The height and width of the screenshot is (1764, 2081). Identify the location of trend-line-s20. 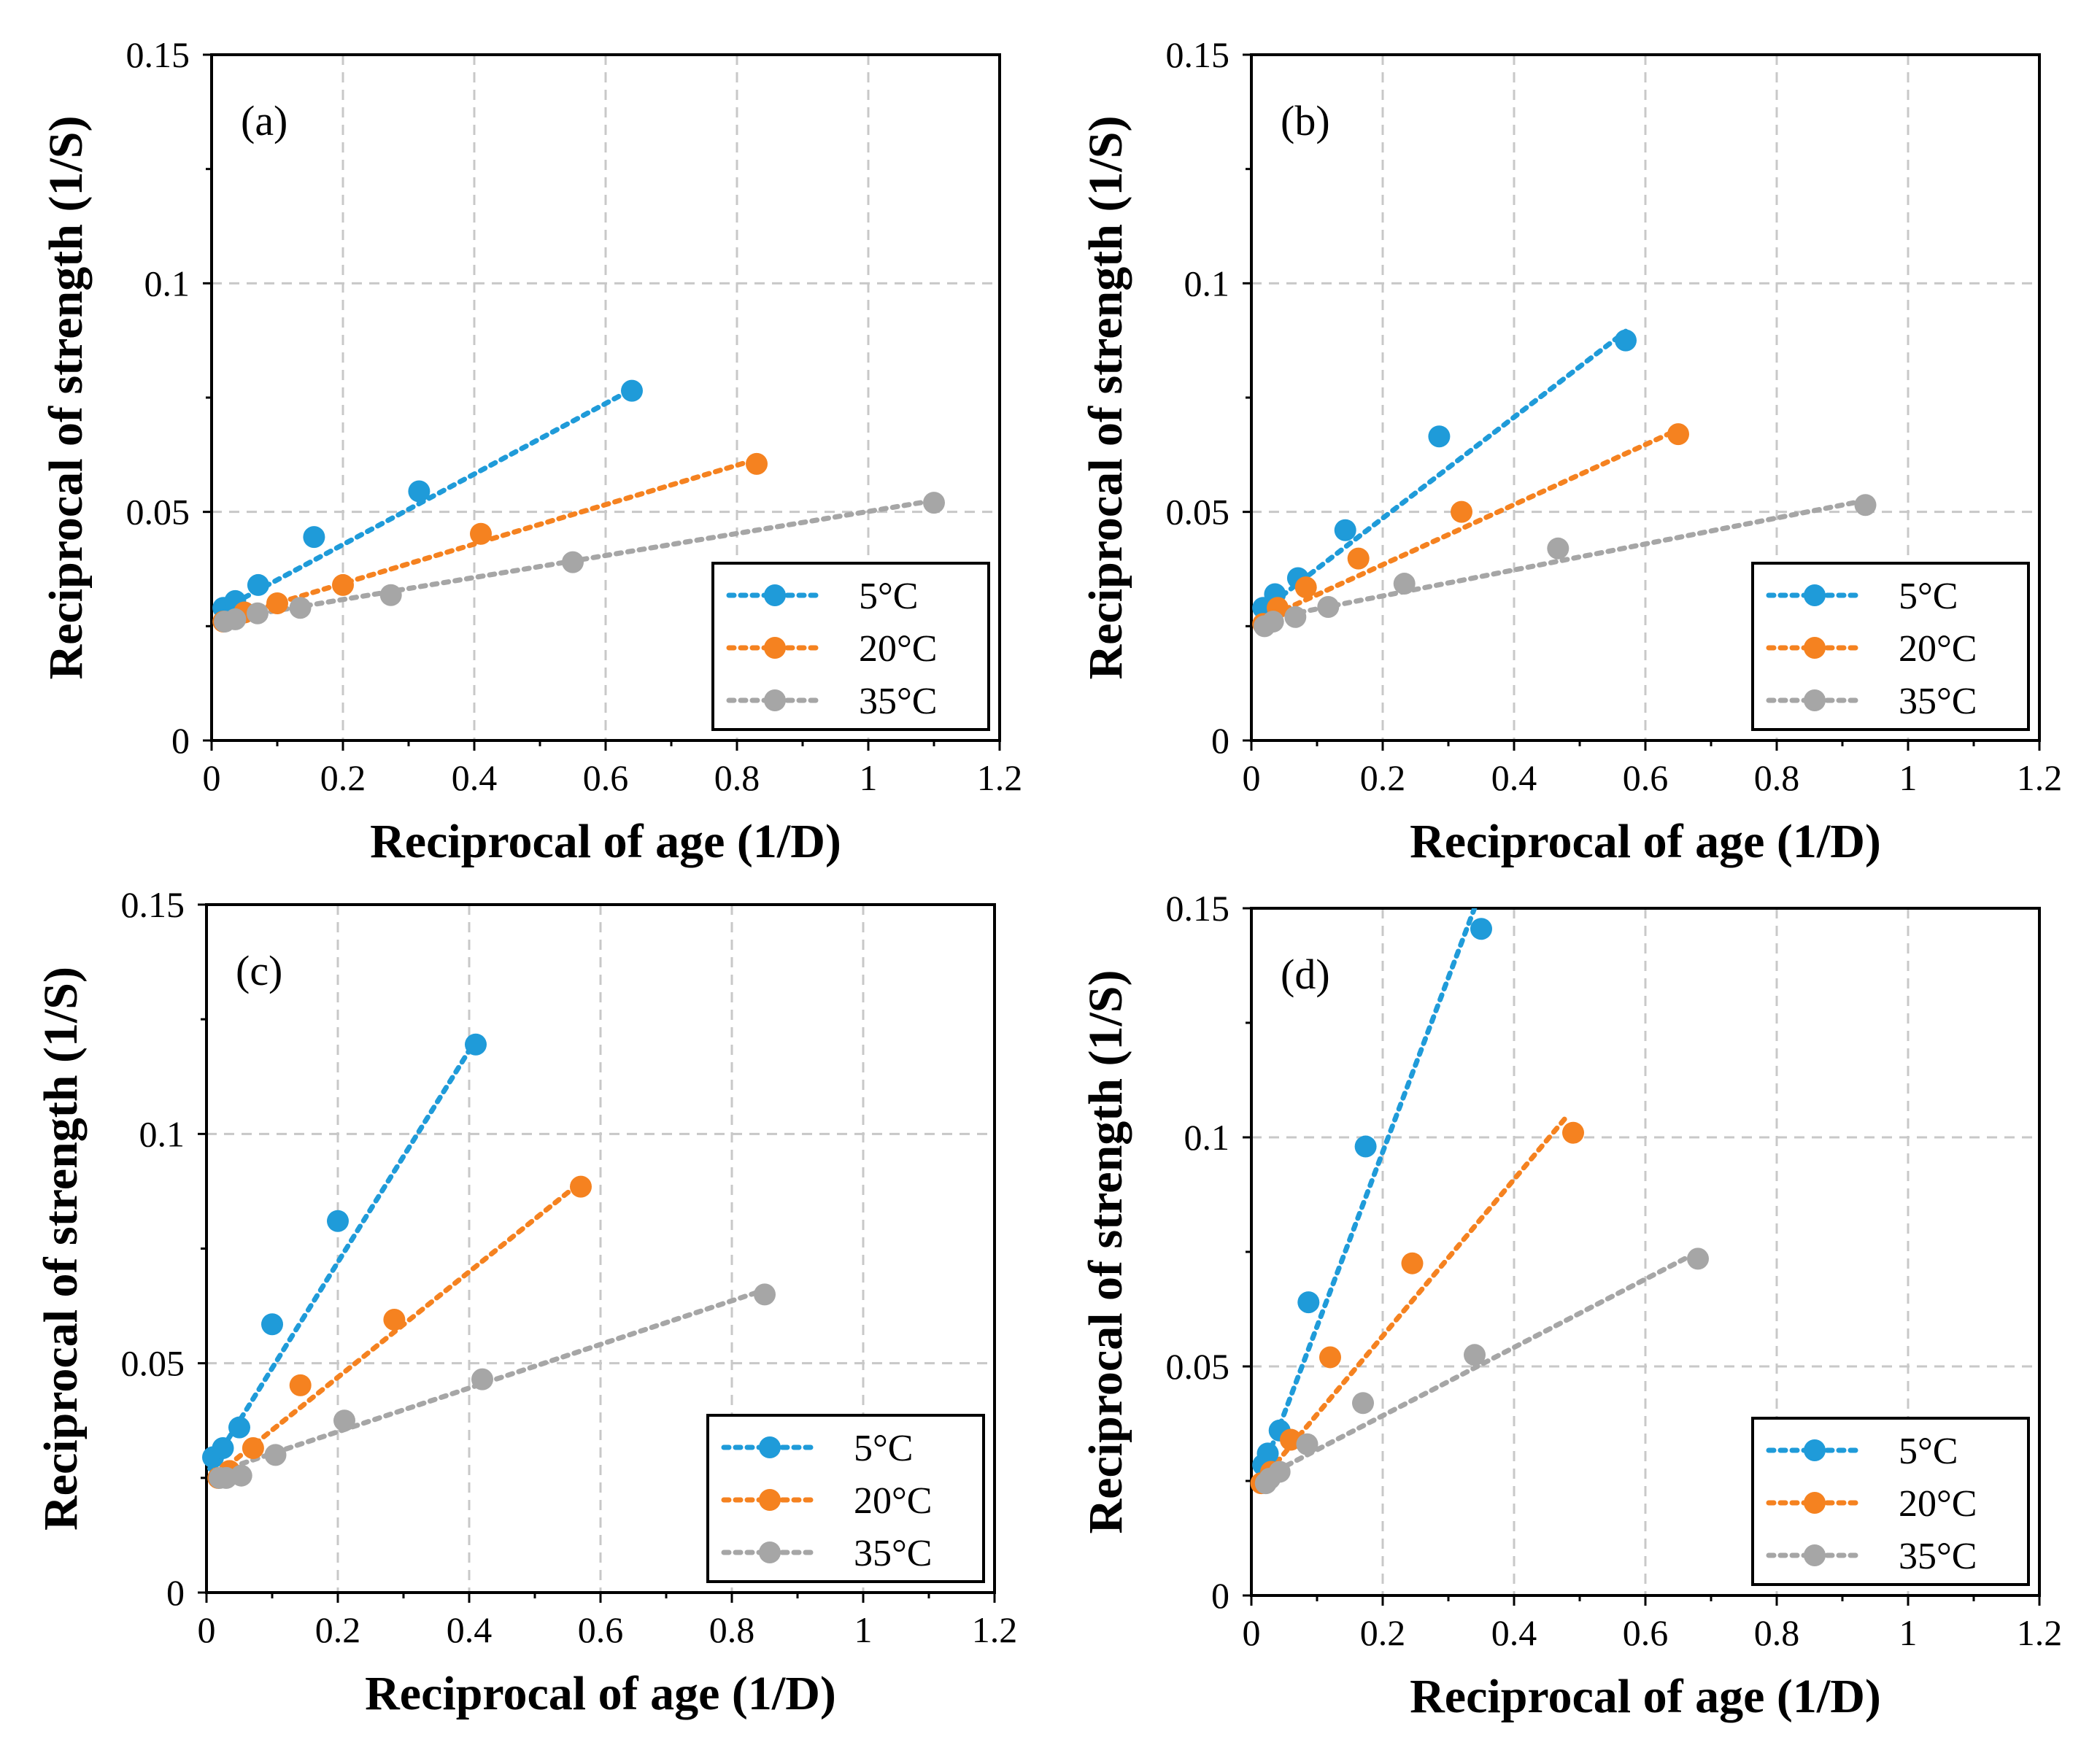
(1470, 524).